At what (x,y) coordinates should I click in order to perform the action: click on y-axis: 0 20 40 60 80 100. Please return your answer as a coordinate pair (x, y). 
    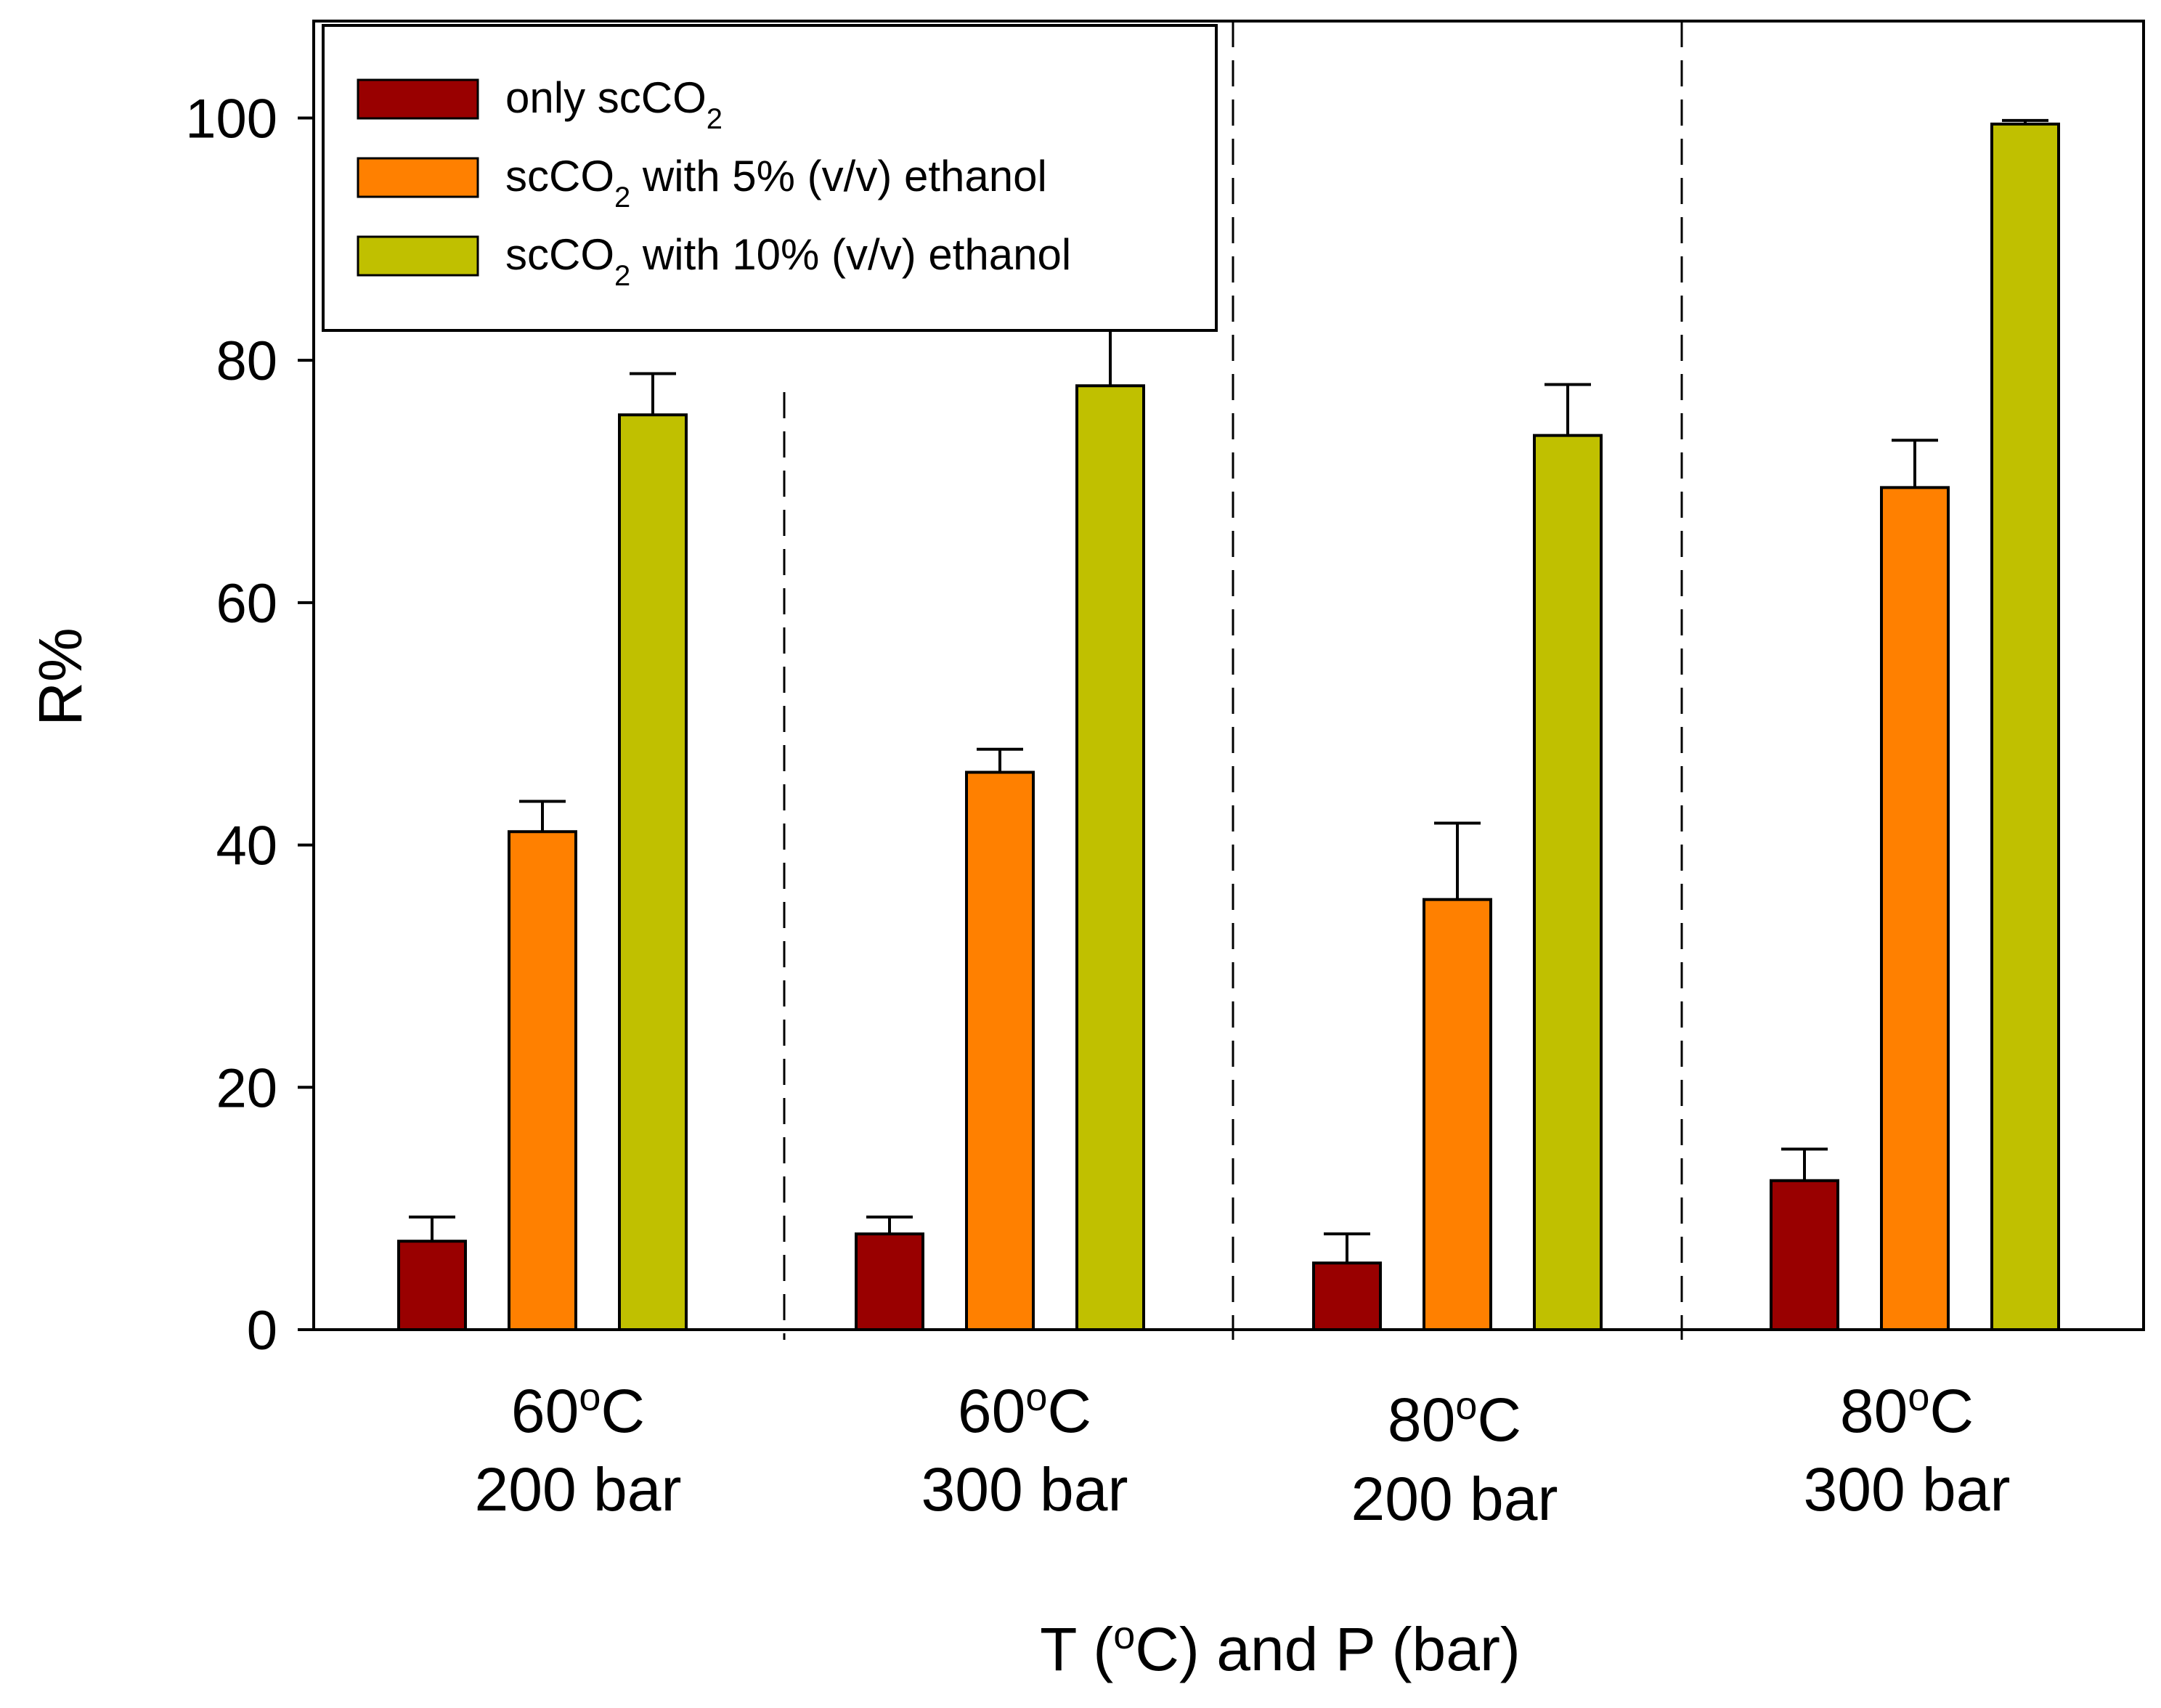
    Looking at the image, I should click on (250, 725).